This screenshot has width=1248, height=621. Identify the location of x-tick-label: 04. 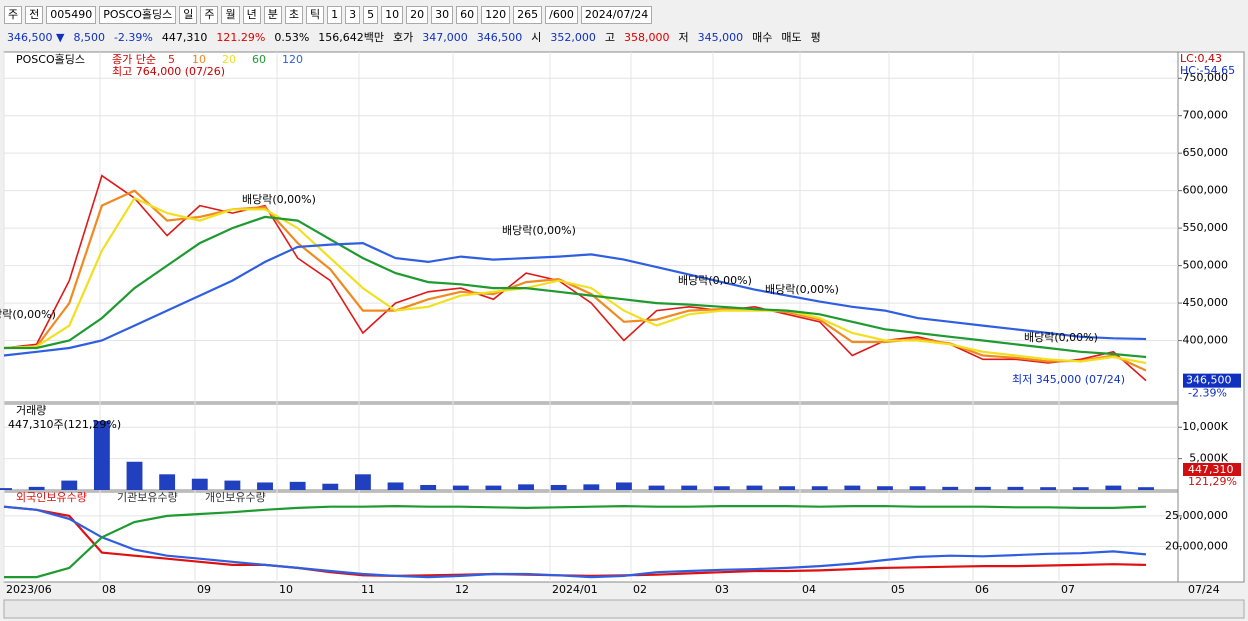
(809, 589).